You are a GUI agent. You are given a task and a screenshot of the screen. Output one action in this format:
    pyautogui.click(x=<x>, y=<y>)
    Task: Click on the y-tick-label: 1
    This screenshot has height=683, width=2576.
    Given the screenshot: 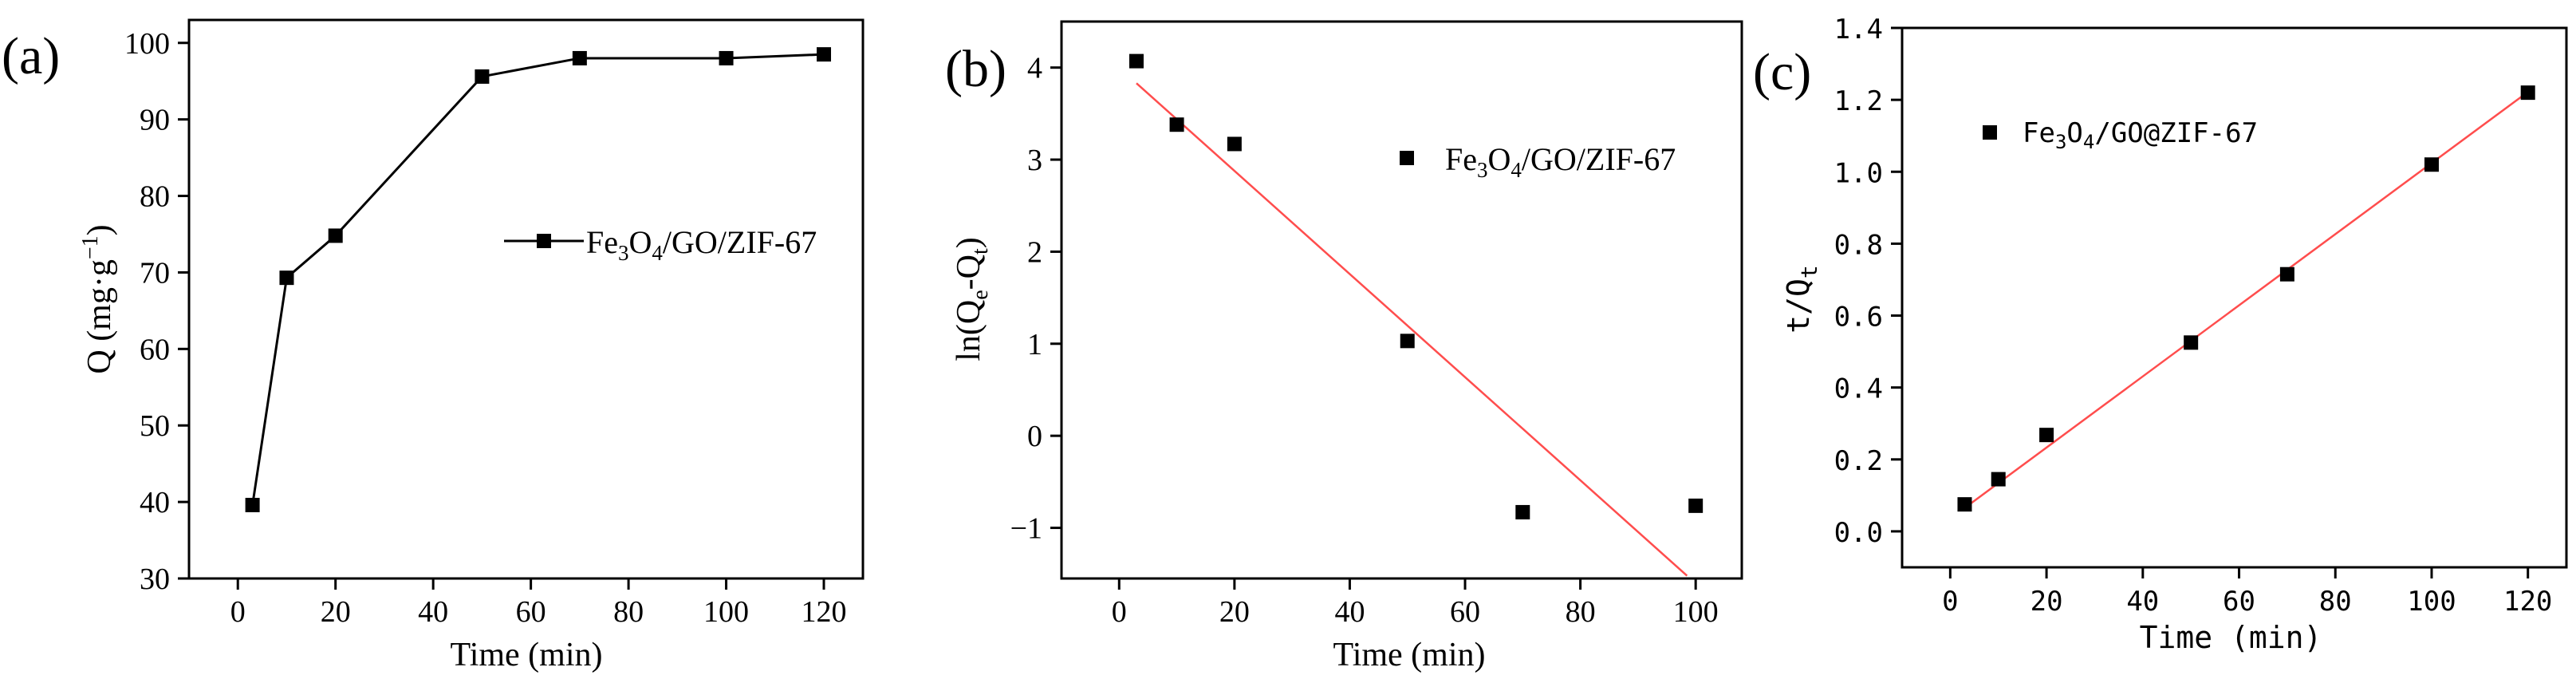 What is the action you would take?
    pyautogui.click(x=1034, y=344)
    